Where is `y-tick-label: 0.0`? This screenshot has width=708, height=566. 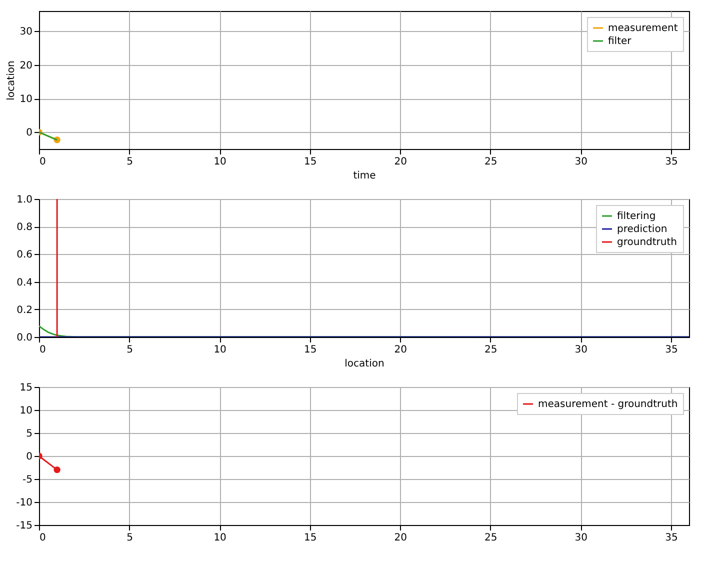 y-tick-label: 0.0 is located at coordinates (24, 338).